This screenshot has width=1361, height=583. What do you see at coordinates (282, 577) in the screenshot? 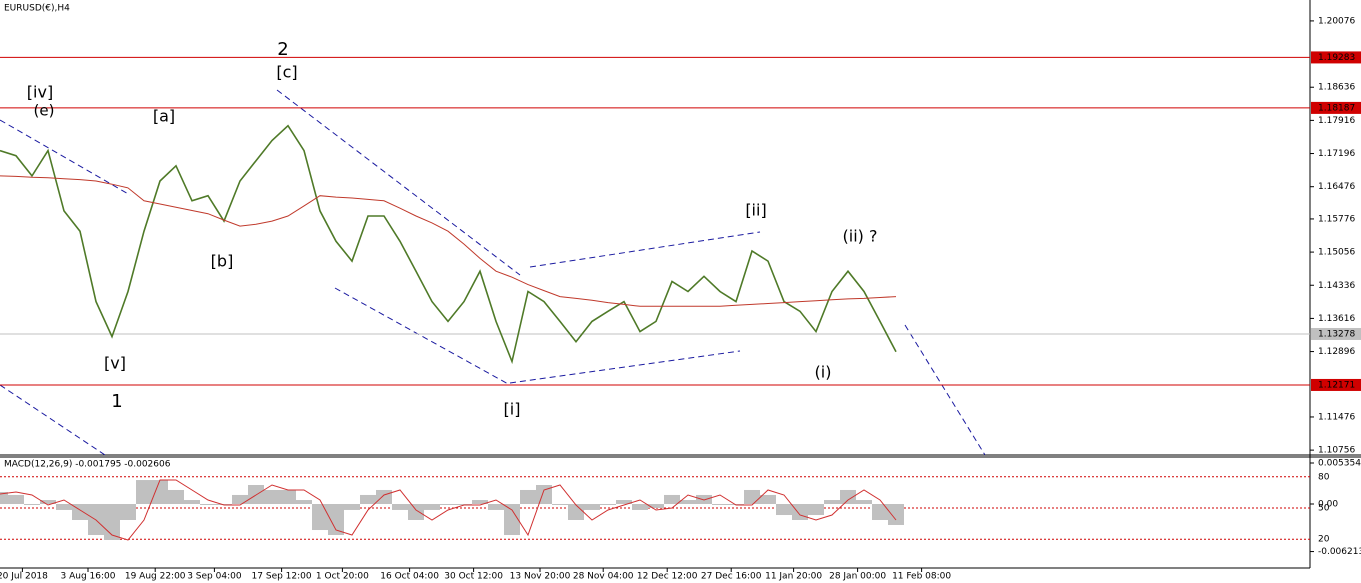
I see `x-tick-label: 17 Sep 12:00` at bounding box center [282, 577].